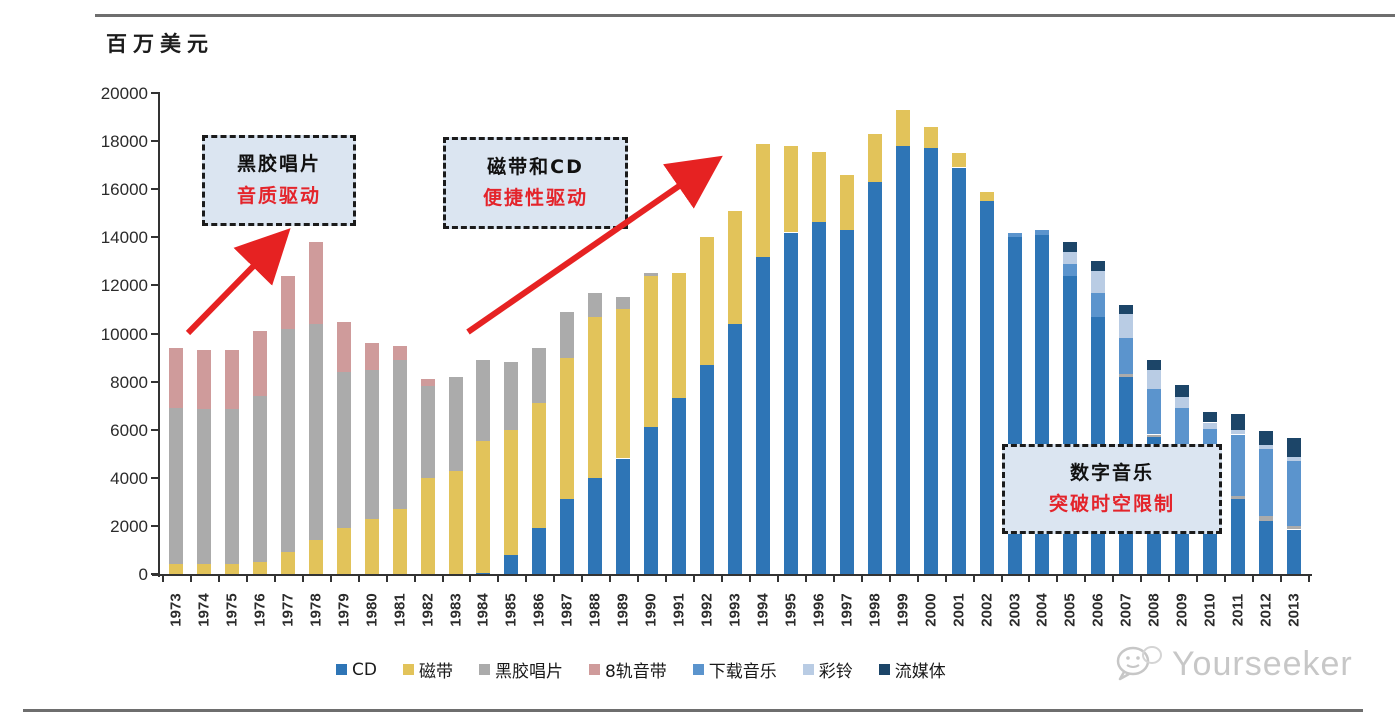  I want to click on y-axis-tick-label: 6000, so click(129, 430).